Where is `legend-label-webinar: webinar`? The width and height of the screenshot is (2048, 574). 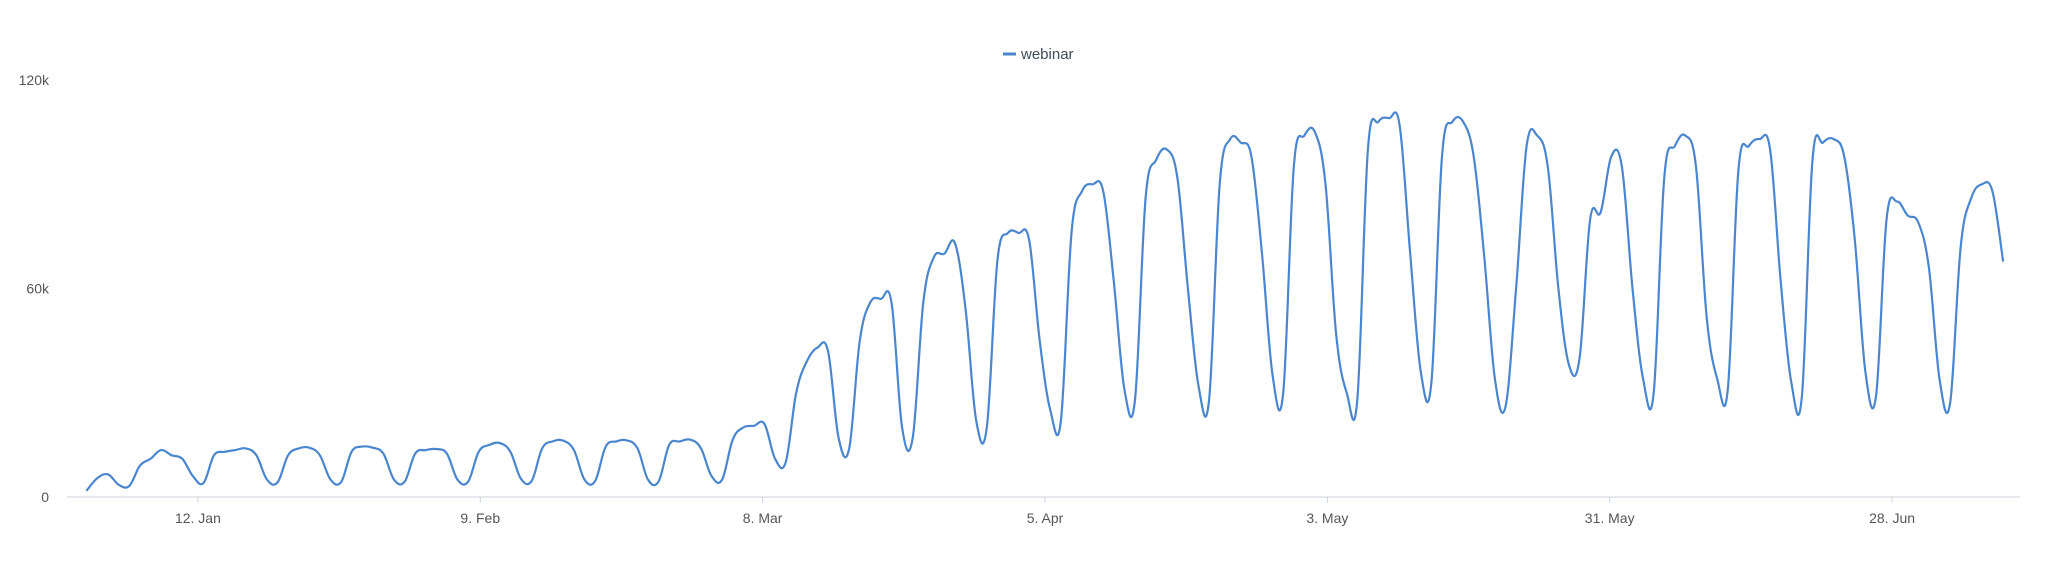
legend-label-webinar: webinar is located at coordinates (1047, 54).